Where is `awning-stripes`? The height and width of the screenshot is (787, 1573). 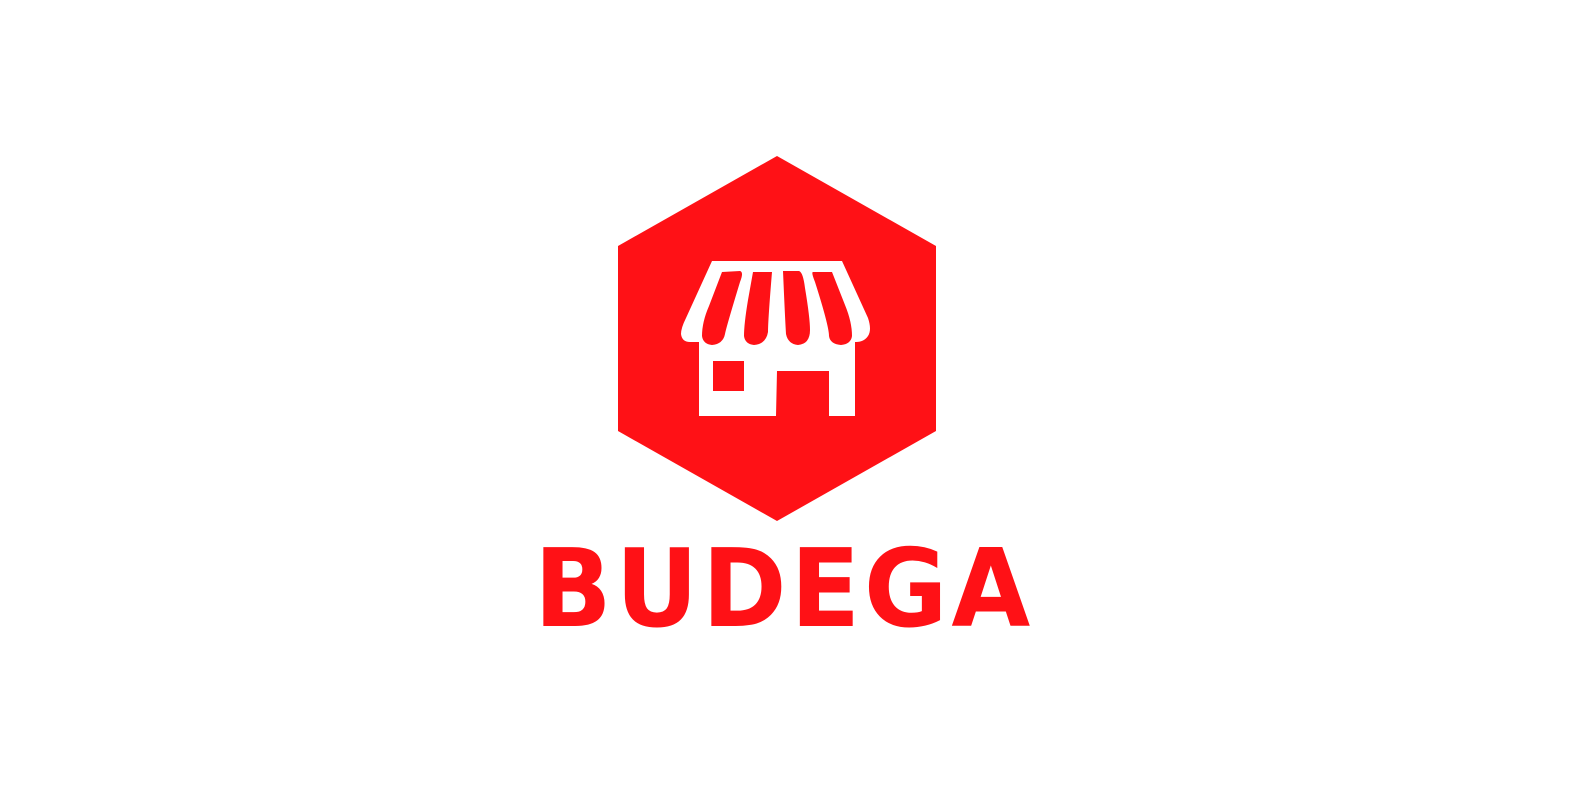 awning-stripes is located at coordinates (777, 308).